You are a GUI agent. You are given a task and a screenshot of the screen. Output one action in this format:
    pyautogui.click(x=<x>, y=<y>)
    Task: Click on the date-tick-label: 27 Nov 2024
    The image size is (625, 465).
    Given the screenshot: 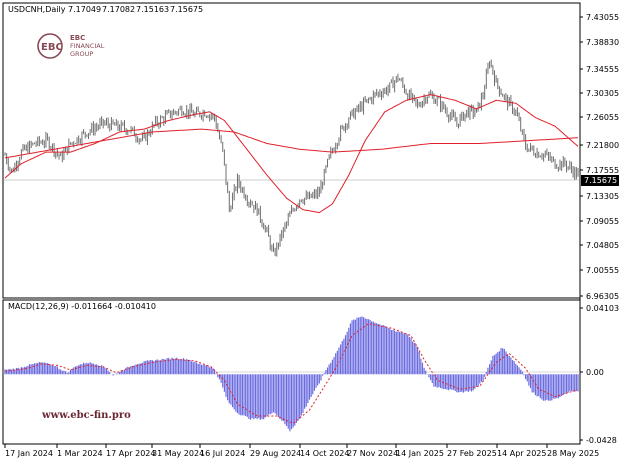 What is the action you would take?
    pyautogui.click(x=372, y=453)
    